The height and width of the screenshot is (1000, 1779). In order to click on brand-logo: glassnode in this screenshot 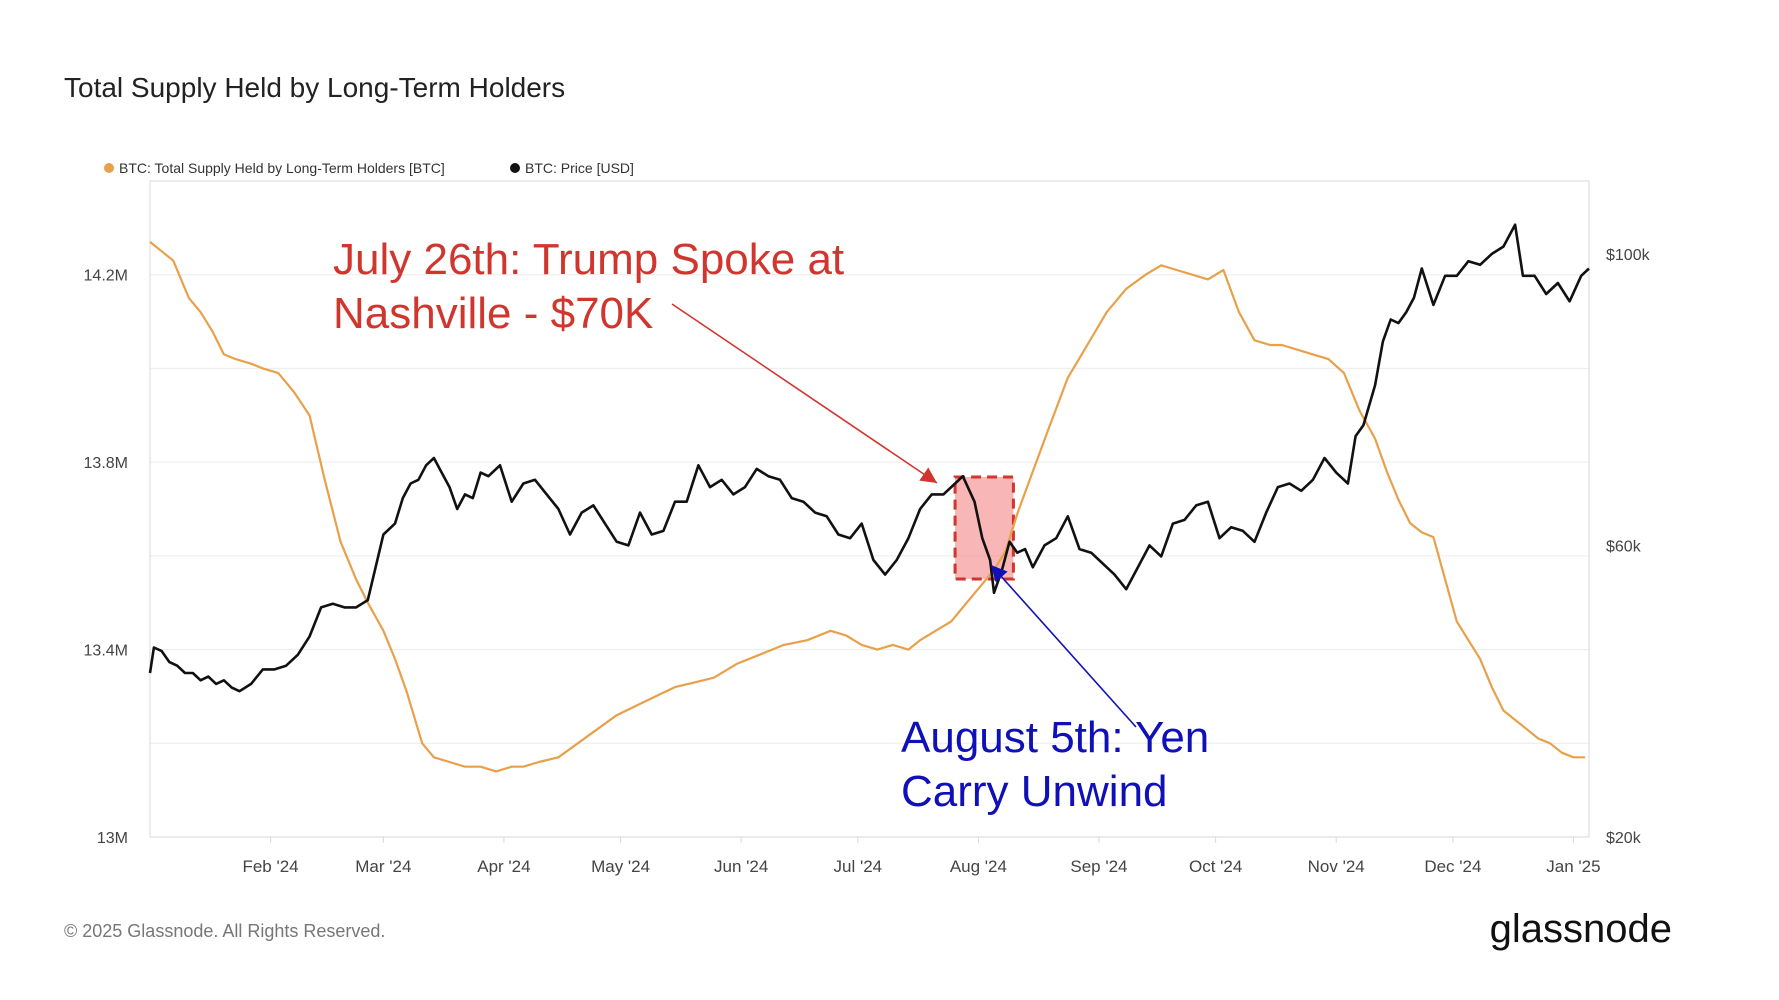, I will do `click(1581, 929)`.